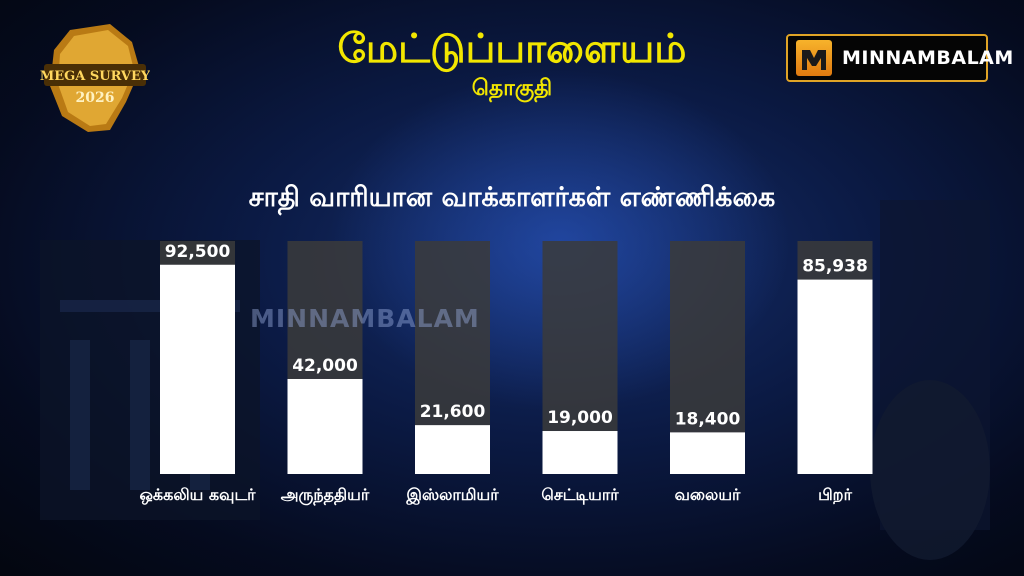  Describe the element at coordinates (580, 418) in the screenshot. I see `bar-value-label: 19,000` at that location.